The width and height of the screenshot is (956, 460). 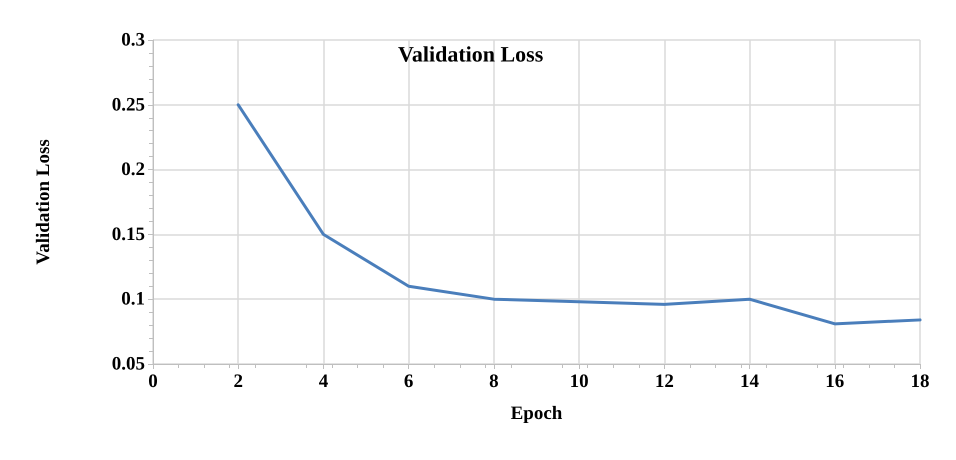 What do you see at coordinates (128, 234) in the screenshot?
I see `y-tick-label: 0.15` at bounding box center [128, 234].